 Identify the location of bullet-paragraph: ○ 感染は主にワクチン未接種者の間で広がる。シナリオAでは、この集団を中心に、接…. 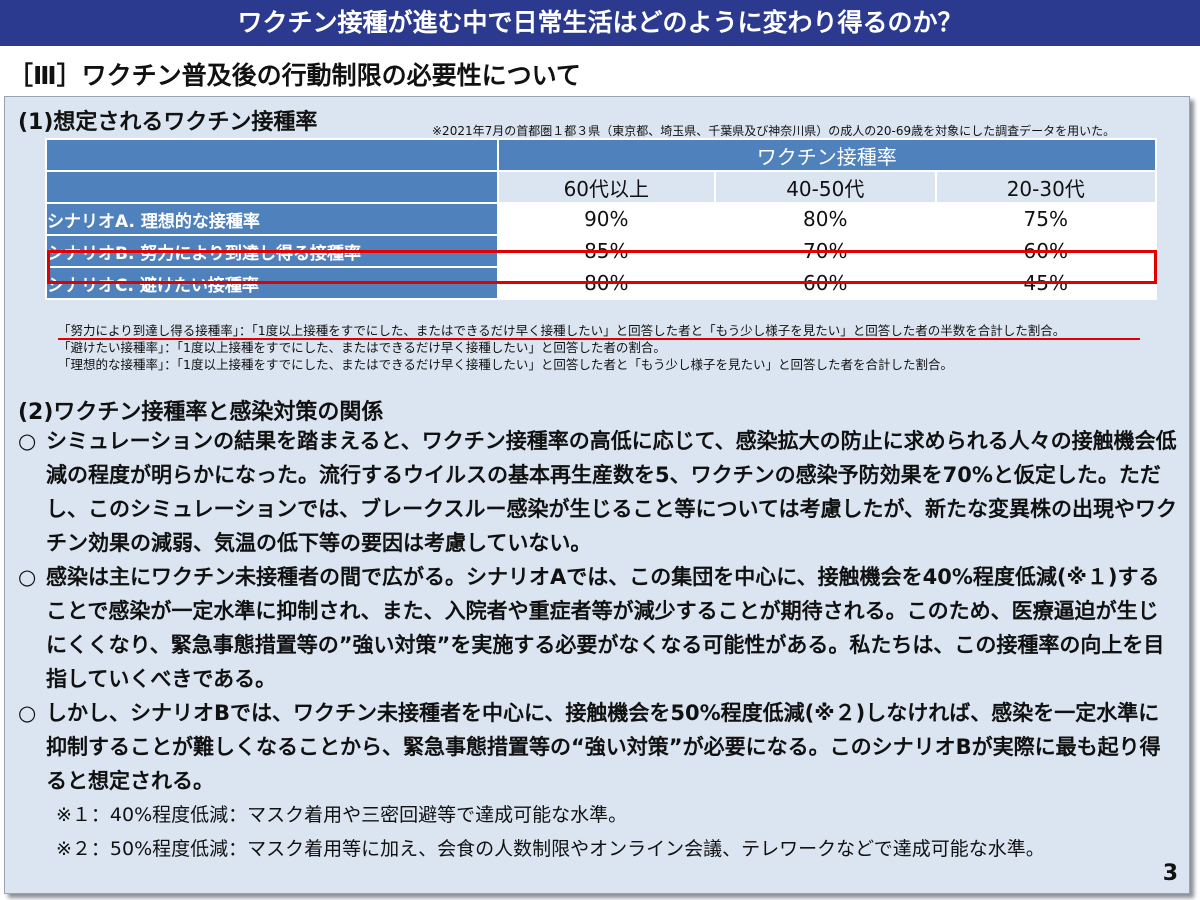
(598, 628).